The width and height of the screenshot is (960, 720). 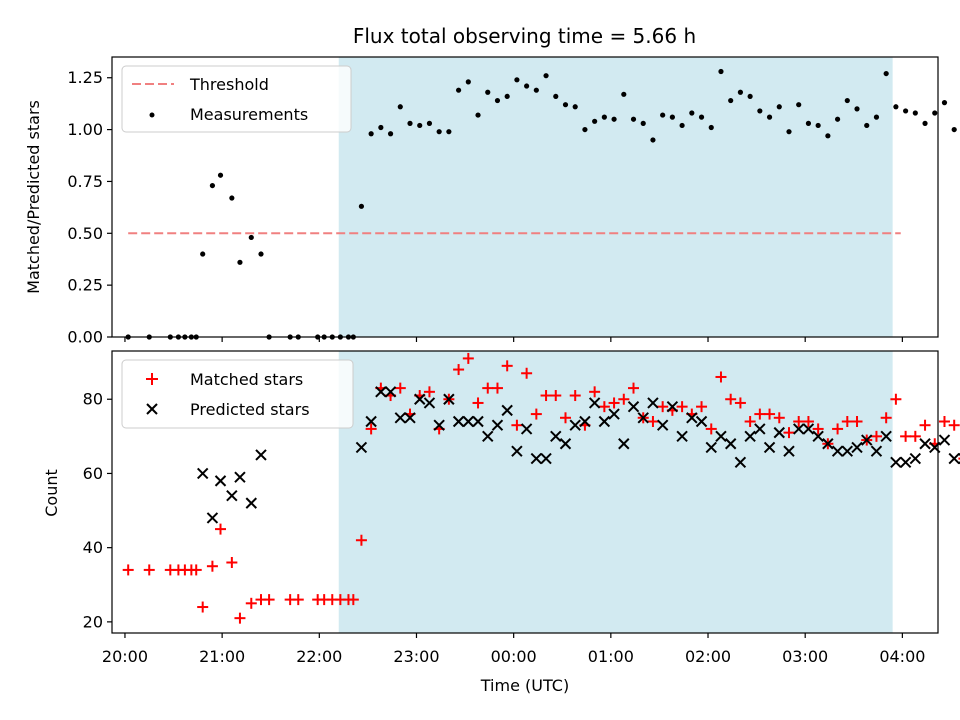 What do you see at coordinates (97, 510) in the screenshot?
I see `bottom-y-ticks: 20 40 60 80` at bounding box center [97, 510].